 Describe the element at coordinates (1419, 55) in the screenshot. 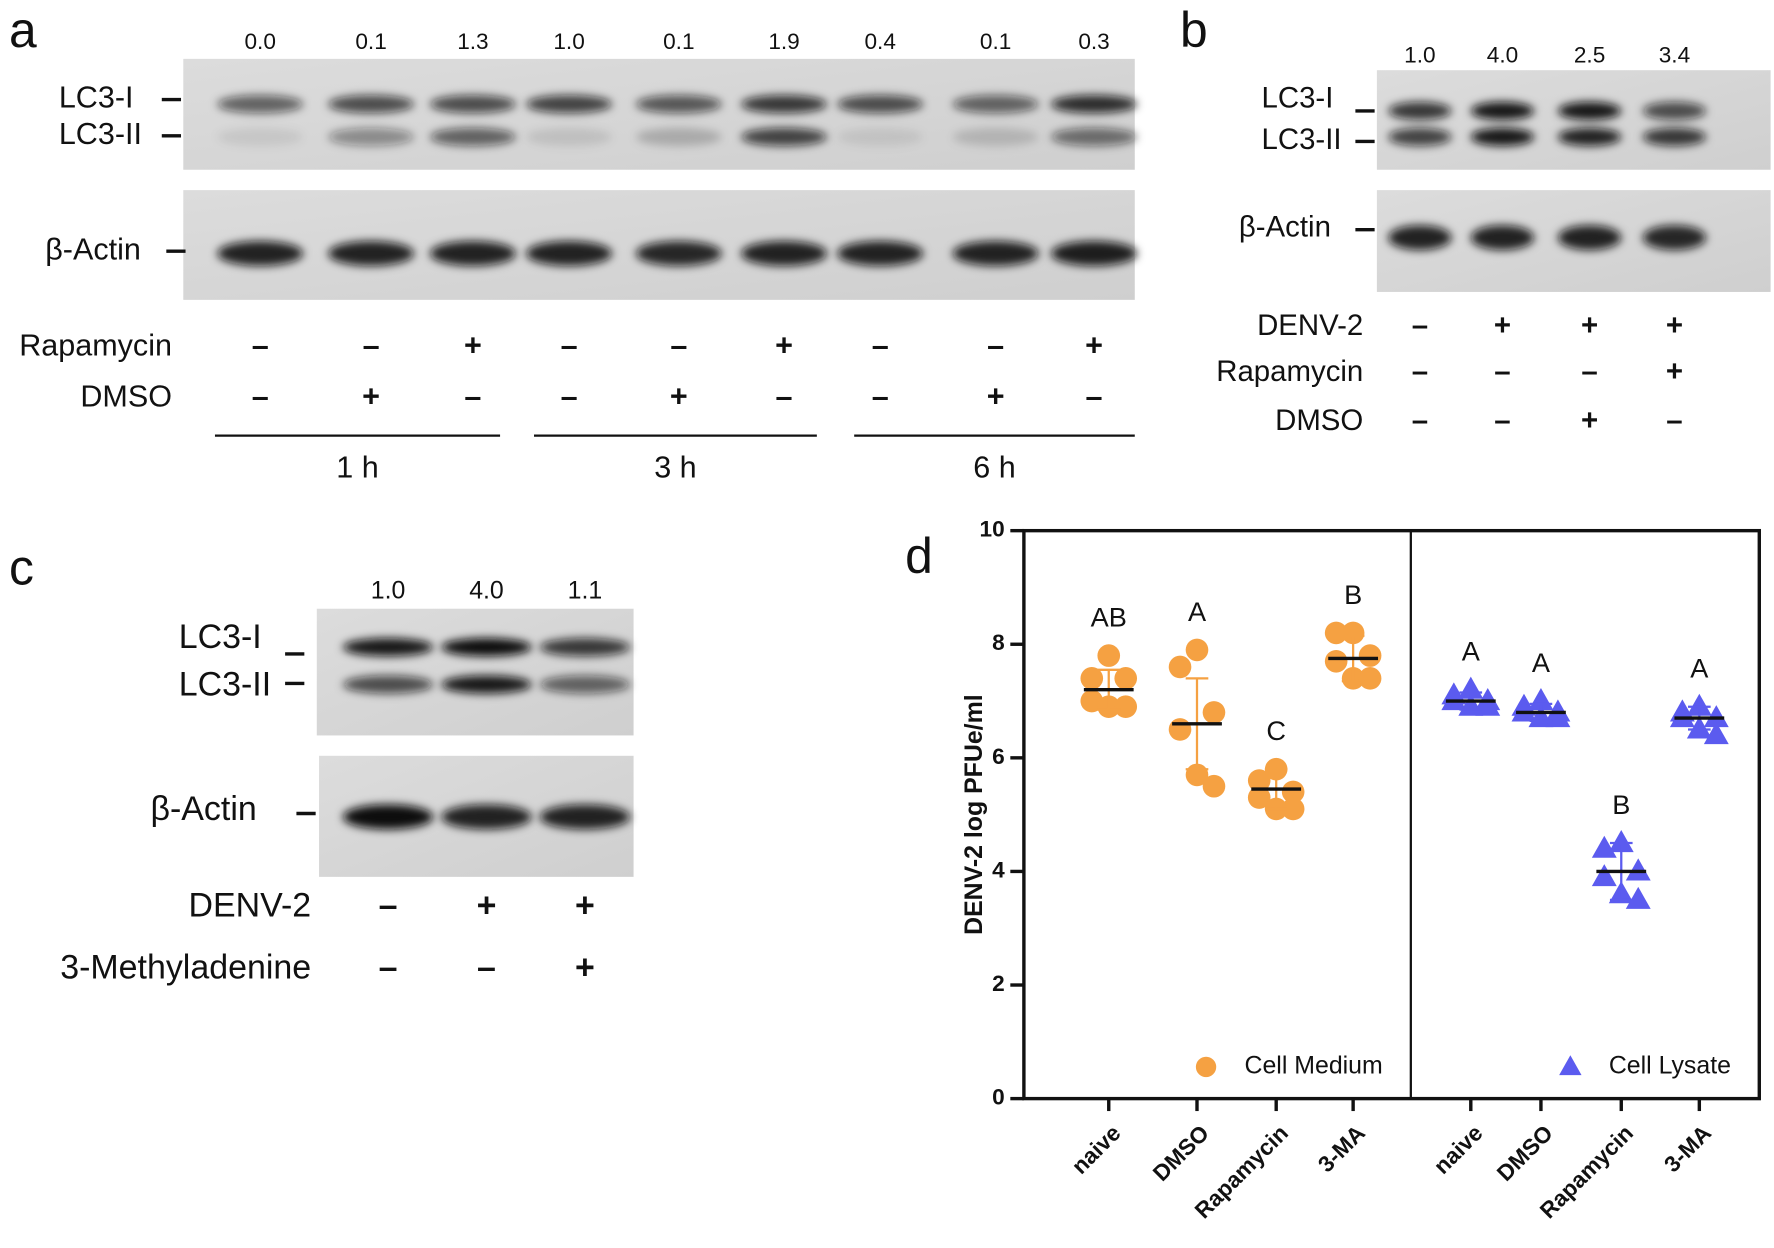

I see `quantification: 1.0` at that location.